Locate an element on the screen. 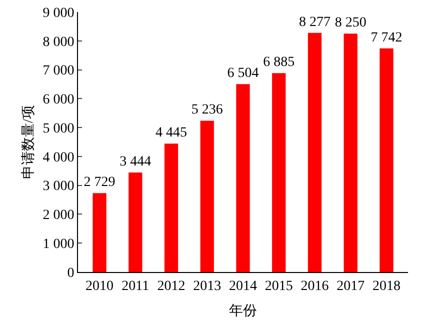 The height and width of the screenshot is (330, 422). x-tick-label: 2012 is located at coordinates (171, 286).